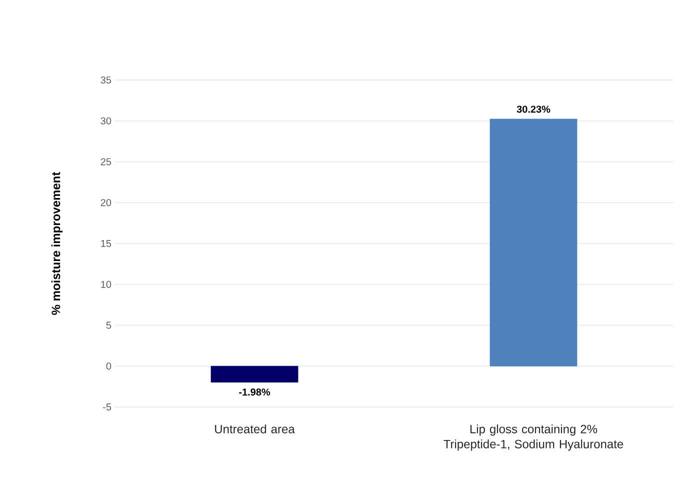 The width and height of the screenshot is (677, 491). What do you see at coordinates (254, 392) in the screenshot?
I see `data-label: -1.98%` at bounding box center [254, 392].